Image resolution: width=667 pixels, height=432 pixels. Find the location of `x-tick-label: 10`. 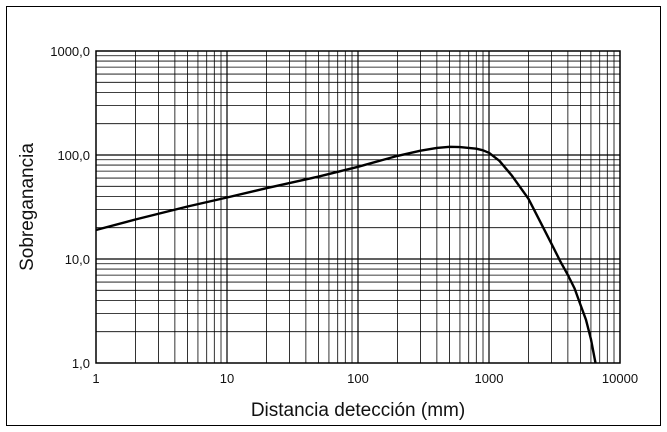

x-tick-label: 10 is located at coordinates (227, 378).